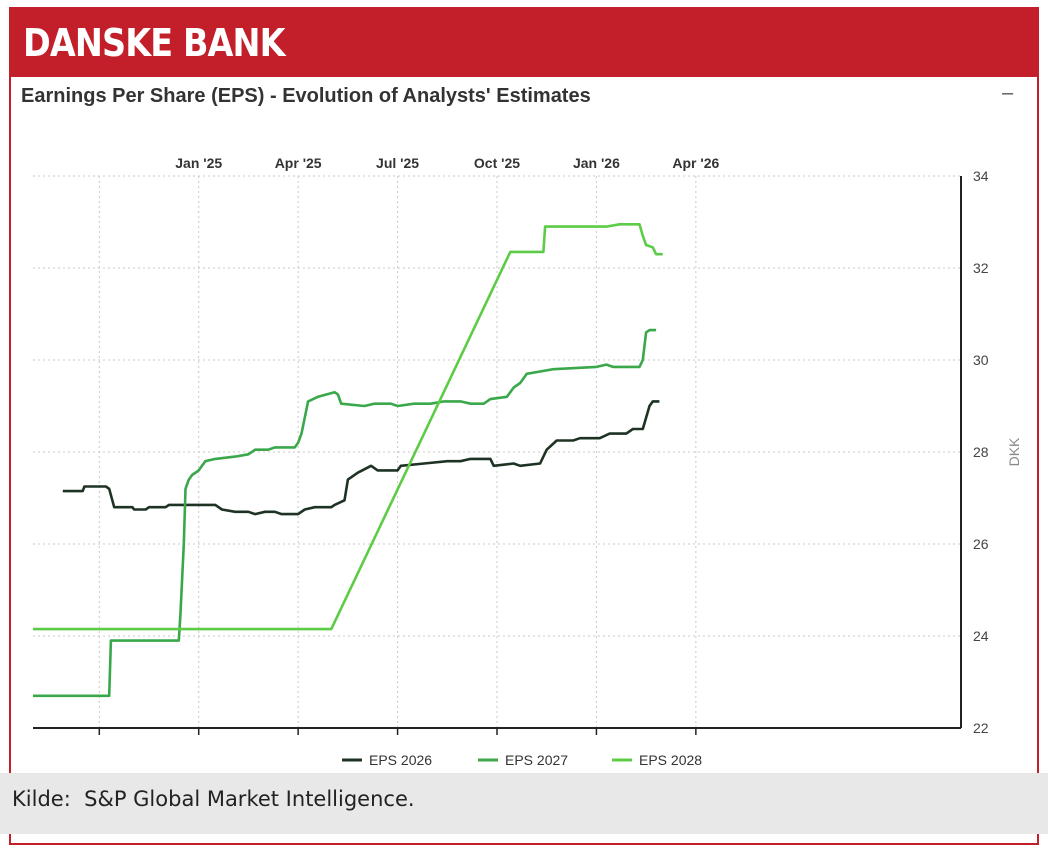 This screenshot has height=853, width=1048. I want to click on minimize-icon: –, so click(1008, 93).